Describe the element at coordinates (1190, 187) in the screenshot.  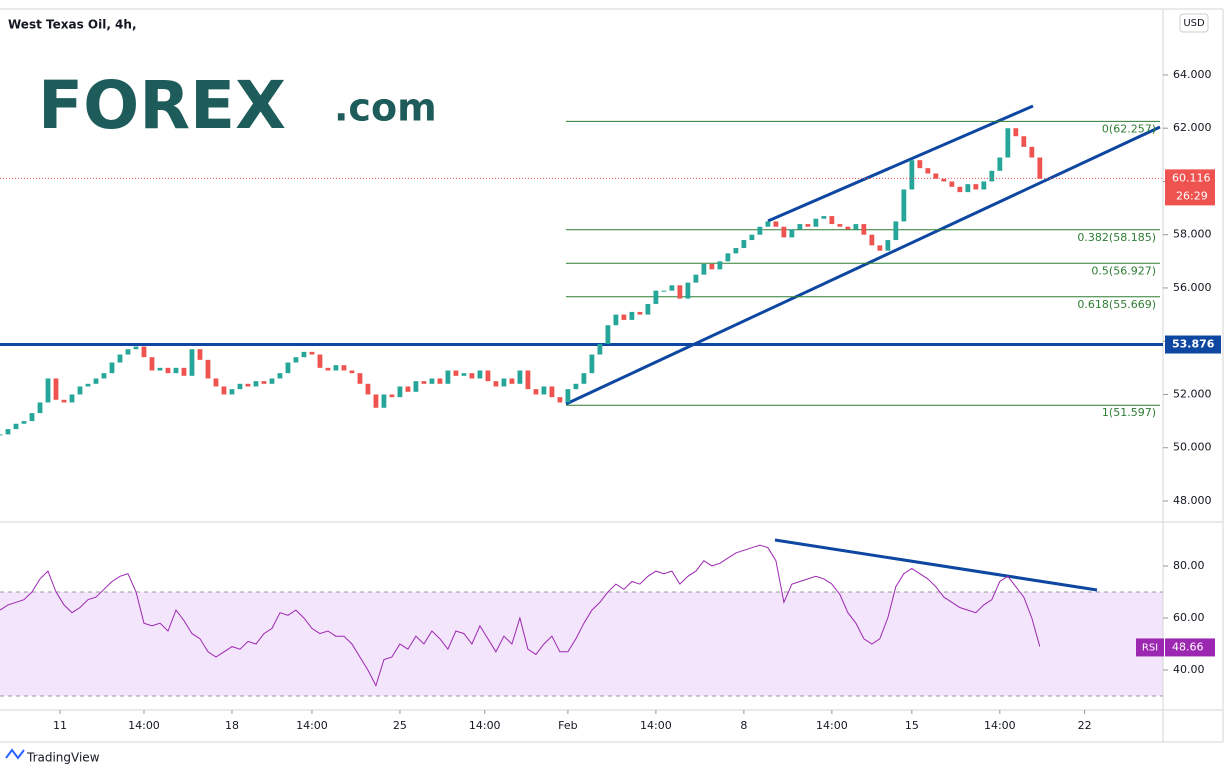
I see `last-price-tag` at that location.